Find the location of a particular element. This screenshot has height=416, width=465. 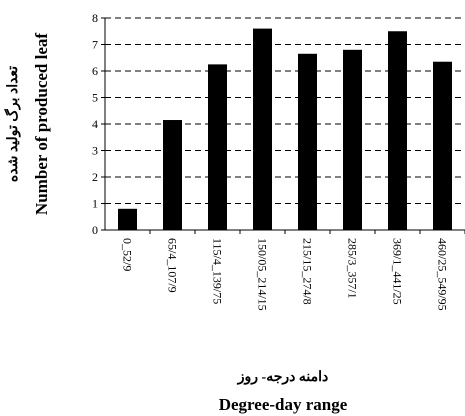

x-tick-label: 0_52/9 is located at coordinates (128, 254).